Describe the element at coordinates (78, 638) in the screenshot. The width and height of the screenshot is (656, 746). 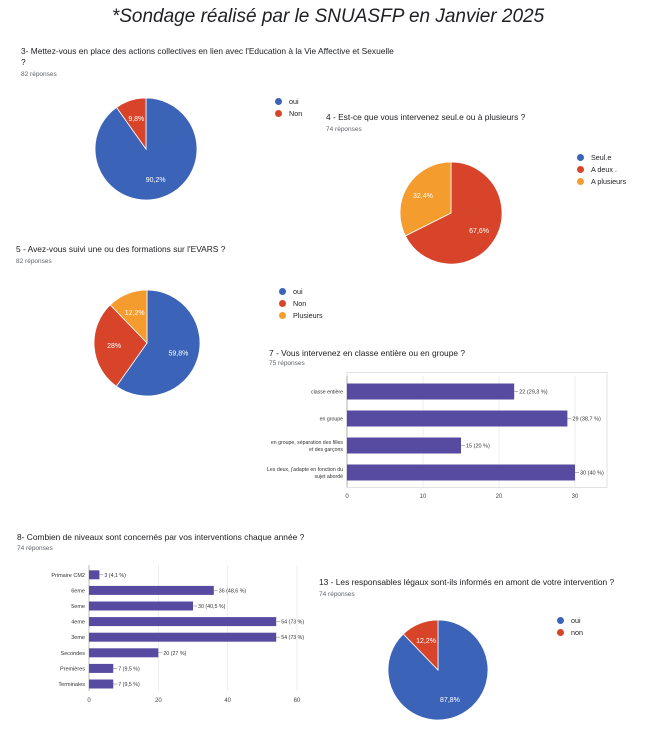
I see `q8-category-label-4-0: 3eme` at that location.